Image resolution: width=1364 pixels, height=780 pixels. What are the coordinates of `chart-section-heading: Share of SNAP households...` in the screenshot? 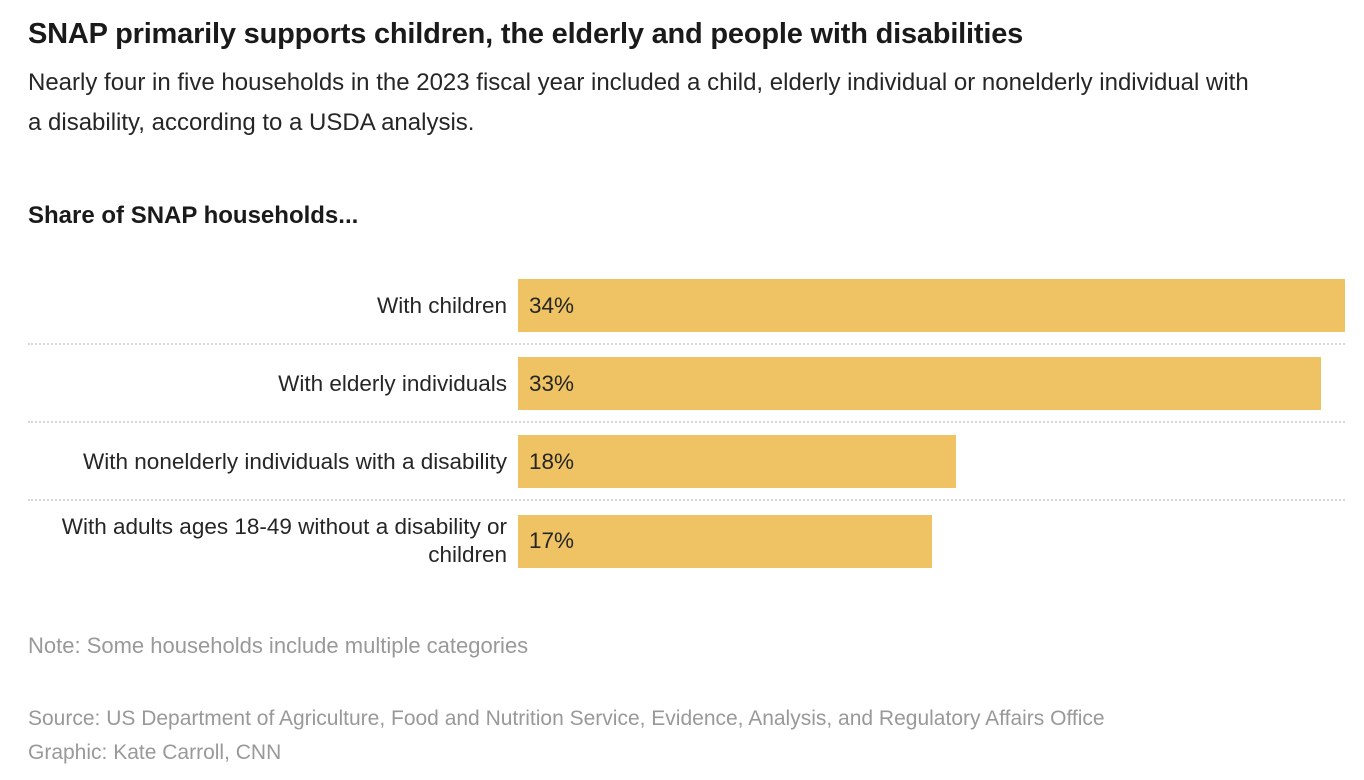 It's located at (193, 215).